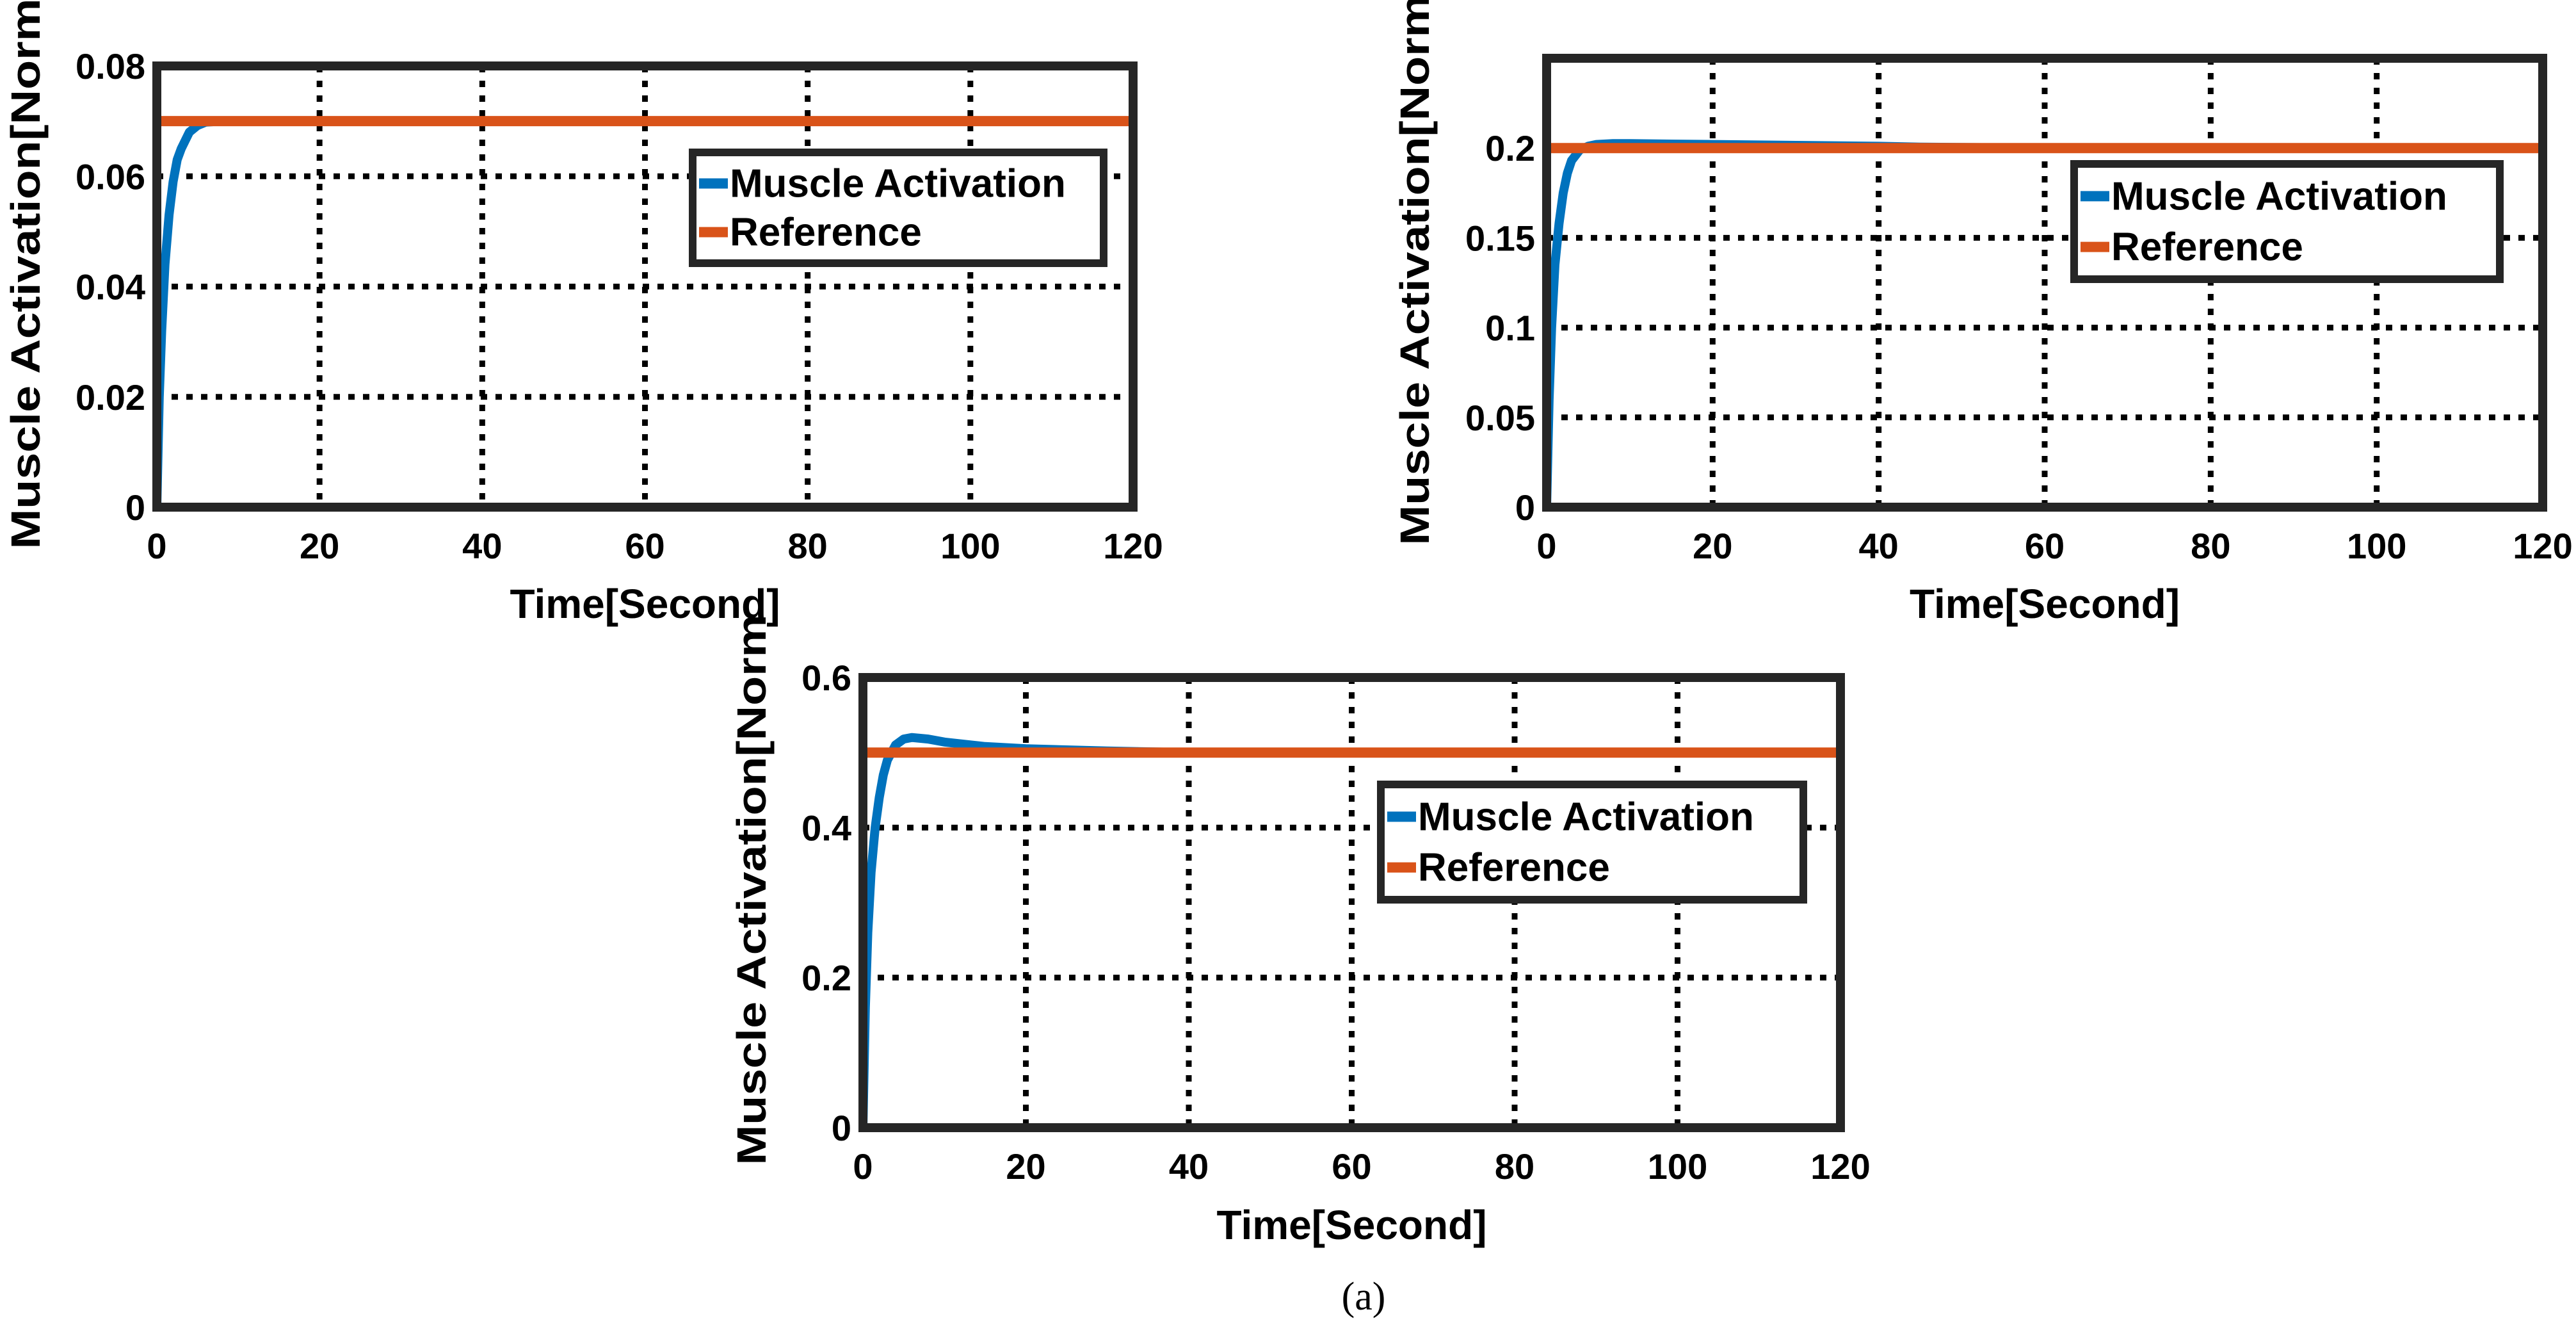  Describe the element at coordinates (1500, 418) in the screenshot. I see `y-tick-label: 0.05` at that location.